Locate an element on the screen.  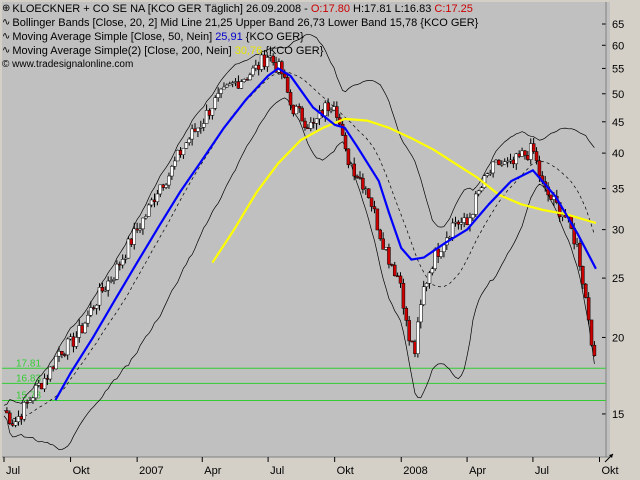
x-tick-label: Jul is located at coordinates (277, 471).